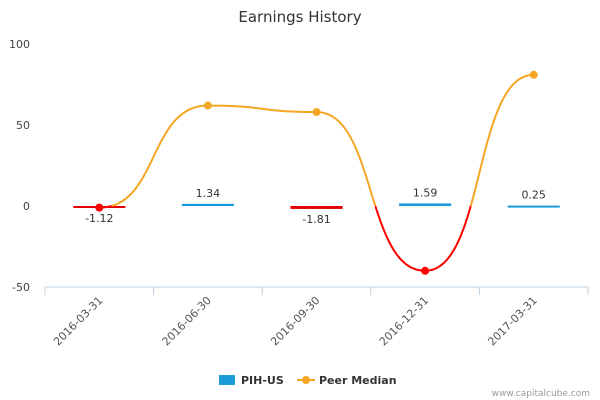 The image size is (600, 400). I want to click on y-axis: -50 0 50 100, so click(19, 166).